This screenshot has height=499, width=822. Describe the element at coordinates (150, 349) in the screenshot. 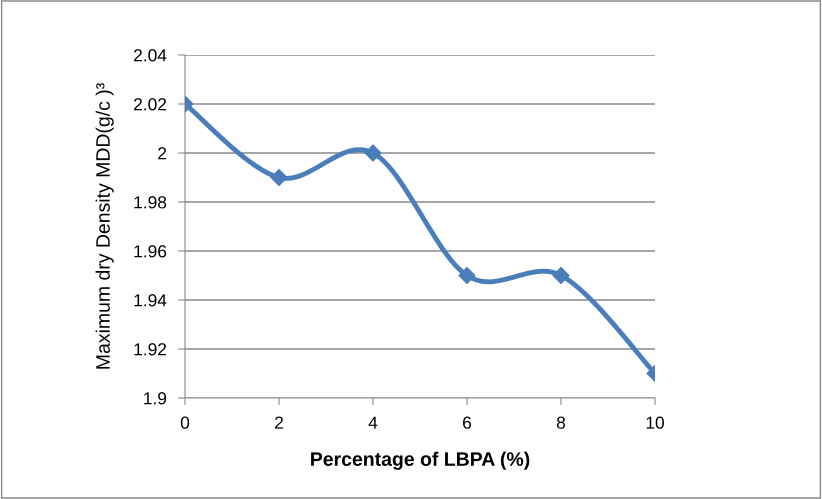

I see `y-tick-label: 1.92` at that location.